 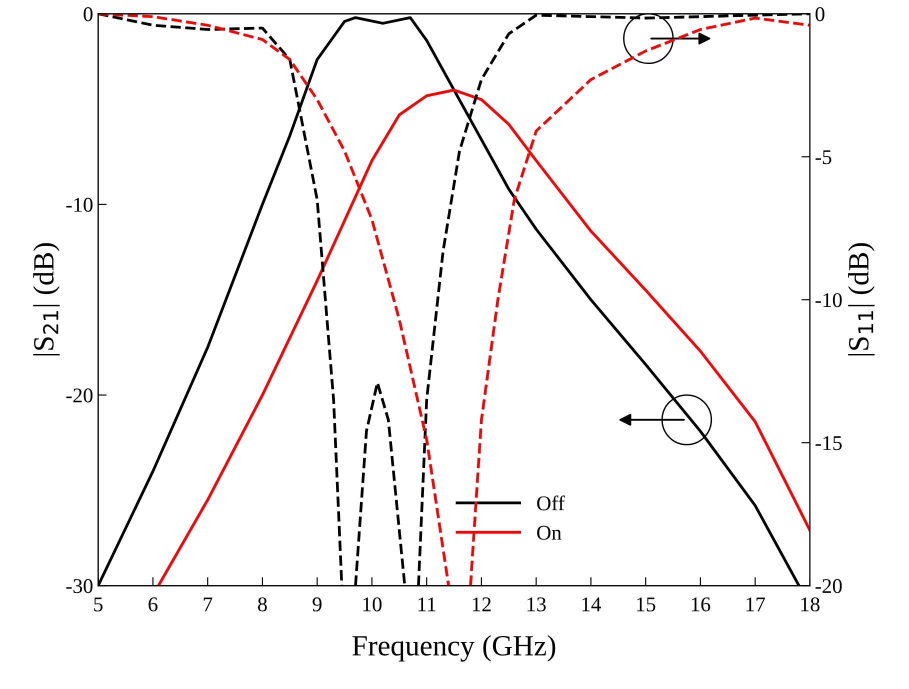 What do you see at coordinates (829, 443) in the screenshot?
I see `y2-tick-label: -15` at bounding box center [829, 443].